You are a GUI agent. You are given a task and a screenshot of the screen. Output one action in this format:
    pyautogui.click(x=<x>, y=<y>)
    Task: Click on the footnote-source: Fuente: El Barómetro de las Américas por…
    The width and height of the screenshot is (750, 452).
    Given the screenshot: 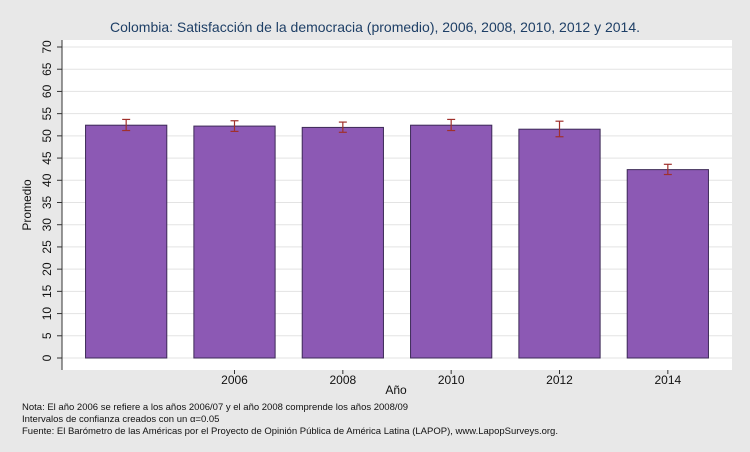 What is the action you would take?
    pyautogui.click(x=290, y=431)
    